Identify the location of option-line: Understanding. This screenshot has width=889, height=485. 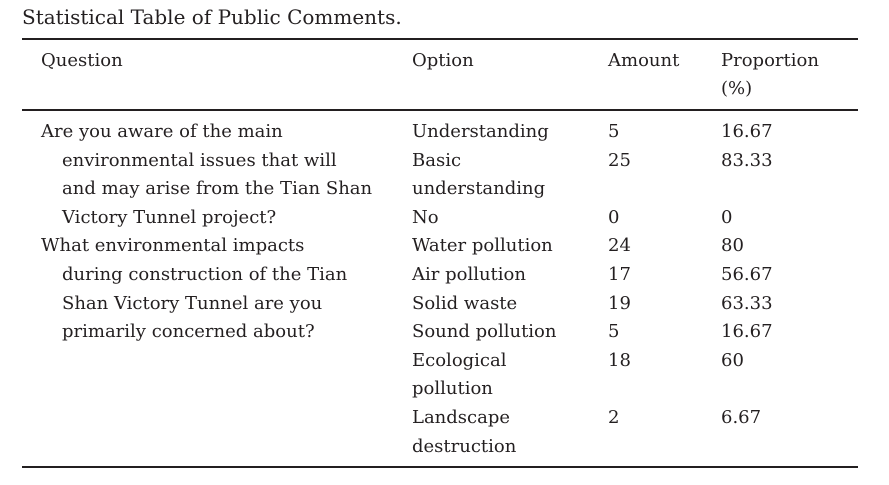
(480, 131).